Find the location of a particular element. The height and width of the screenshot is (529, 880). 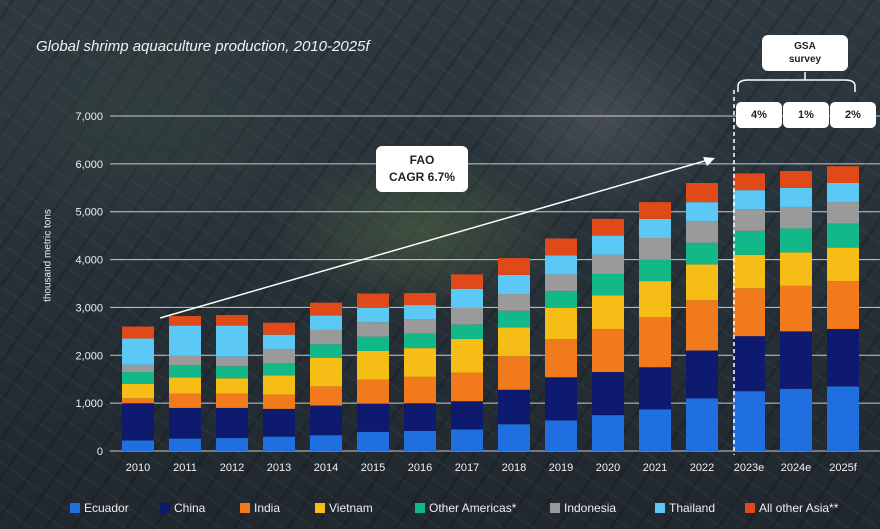

bar-stack-2025f is located at coordinates (843, 308).